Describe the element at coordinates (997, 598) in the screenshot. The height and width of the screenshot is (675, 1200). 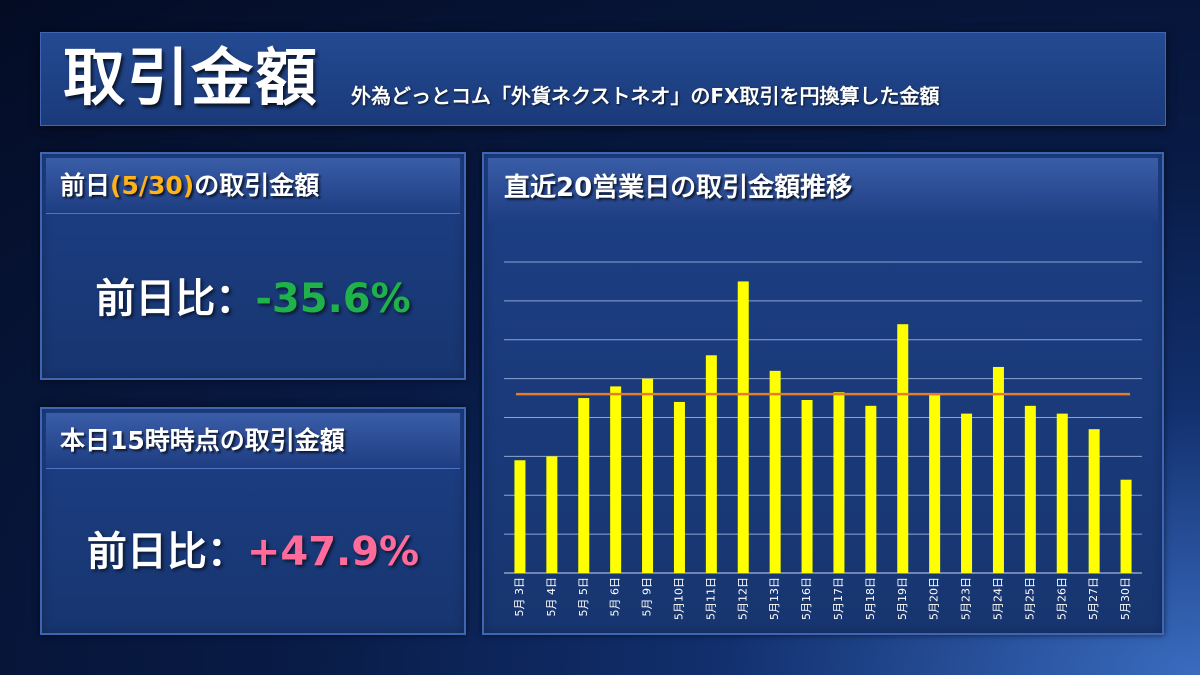
I see `x-tick-label: 5月24日` at that location.